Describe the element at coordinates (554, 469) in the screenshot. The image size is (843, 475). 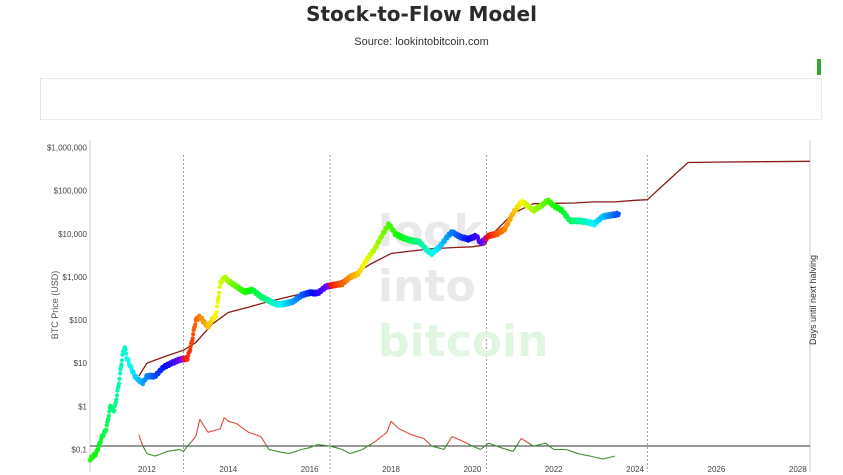
I see `x-tick-label: 2022` at that location.